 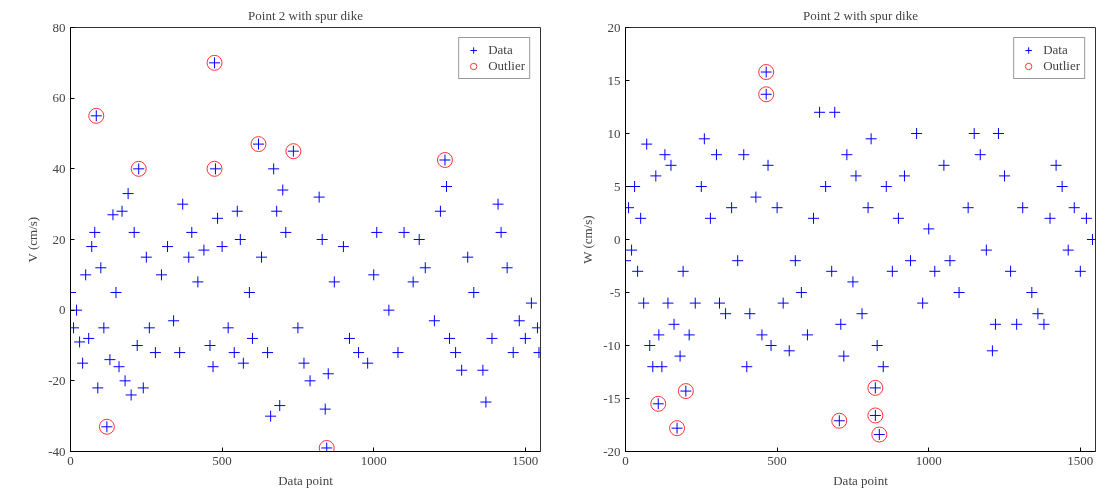 What do you see at coordinates (59, 98) in the screenshot?
I see `y-tick-label: 60` at bounding box center [59, 98].